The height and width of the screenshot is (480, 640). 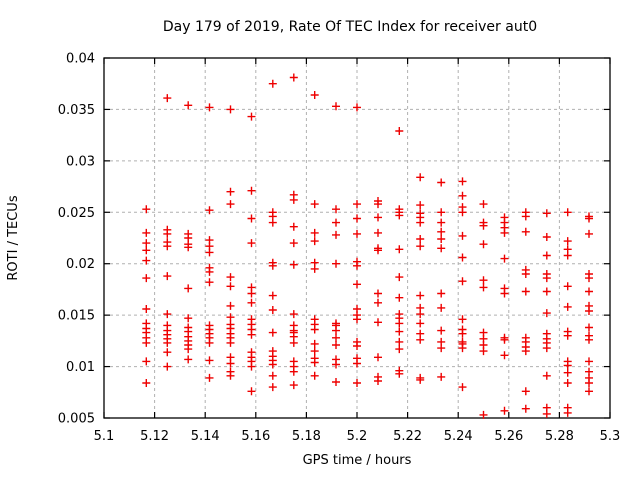 What do you see at coordinates (76, 316) in the screenshot?
I see `y-tick-label: 0.015` at bounding box center [76, 316].